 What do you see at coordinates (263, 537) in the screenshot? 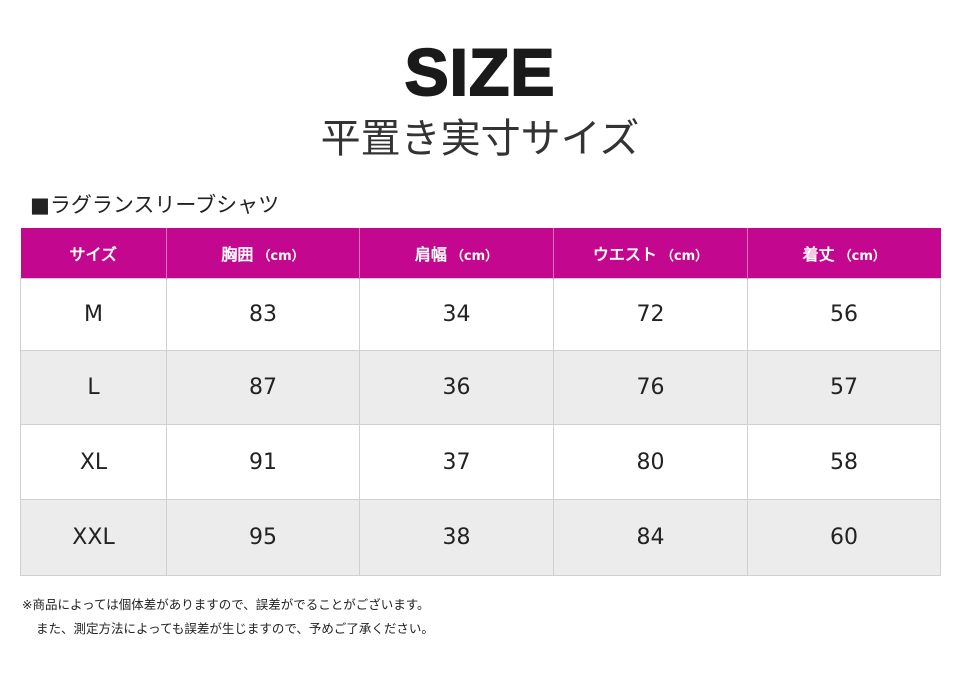
I see `table-cell: 95` at bounding box center [263, 537].